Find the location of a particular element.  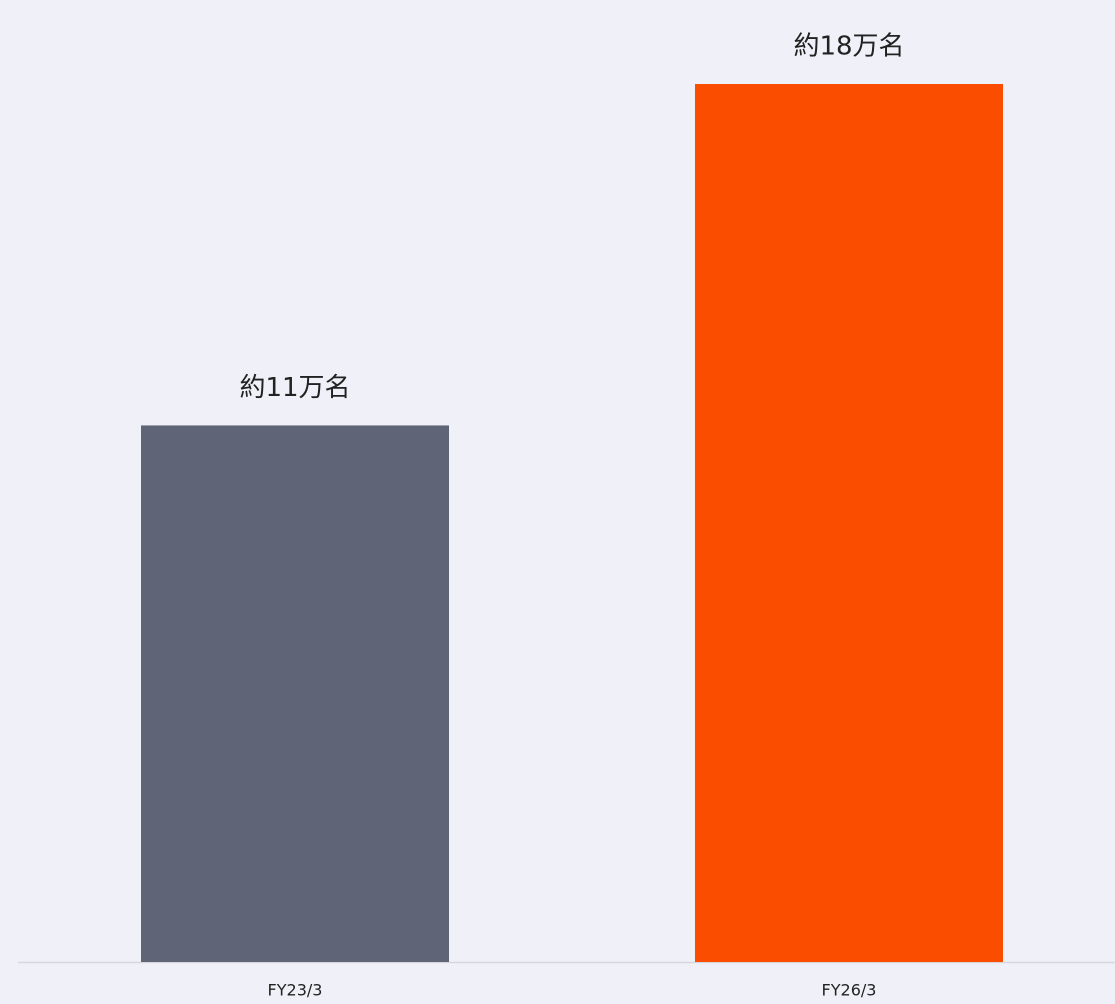

bar is located at coordinates (295, 693).